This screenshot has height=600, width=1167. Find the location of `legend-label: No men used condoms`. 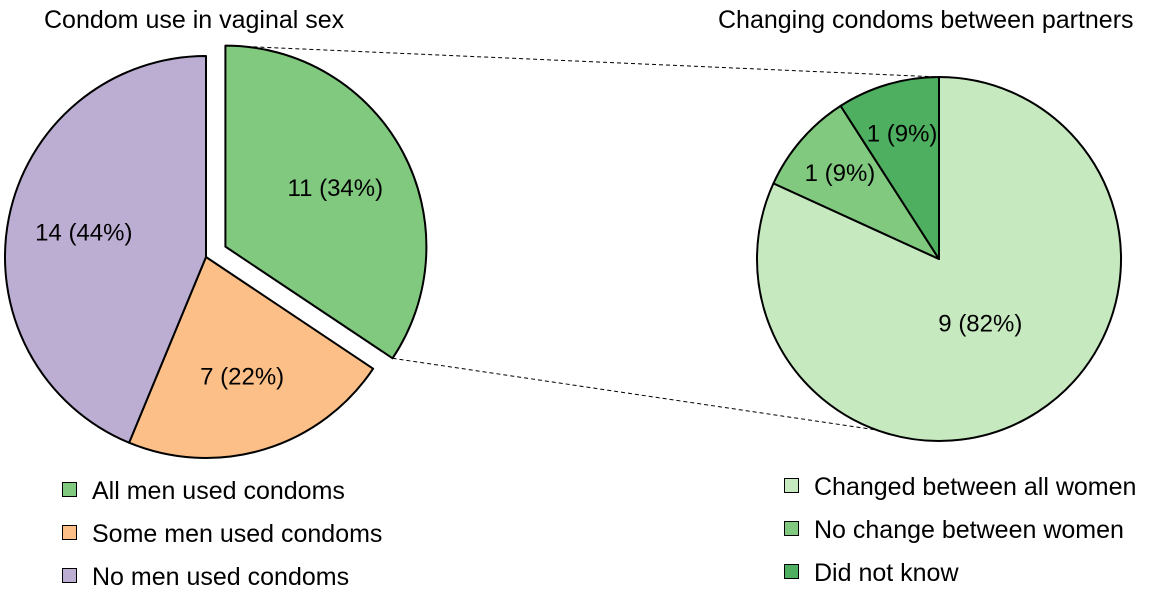

legend-label: No men used condoms is located at coordinates (221, 577).